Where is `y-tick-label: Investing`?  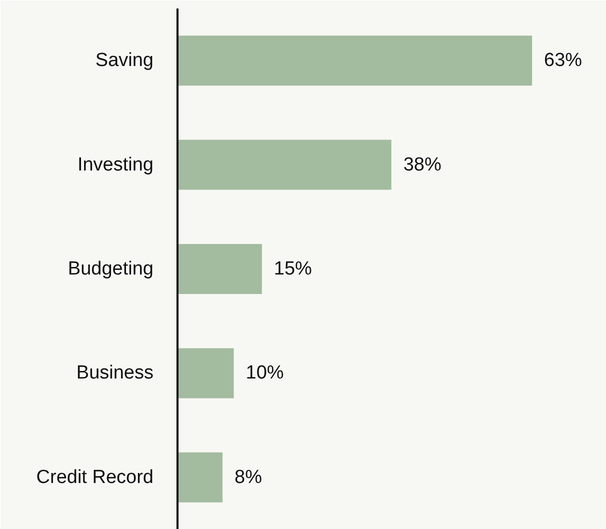 y-tick-label: Investing is located at coordinates (115, 165).